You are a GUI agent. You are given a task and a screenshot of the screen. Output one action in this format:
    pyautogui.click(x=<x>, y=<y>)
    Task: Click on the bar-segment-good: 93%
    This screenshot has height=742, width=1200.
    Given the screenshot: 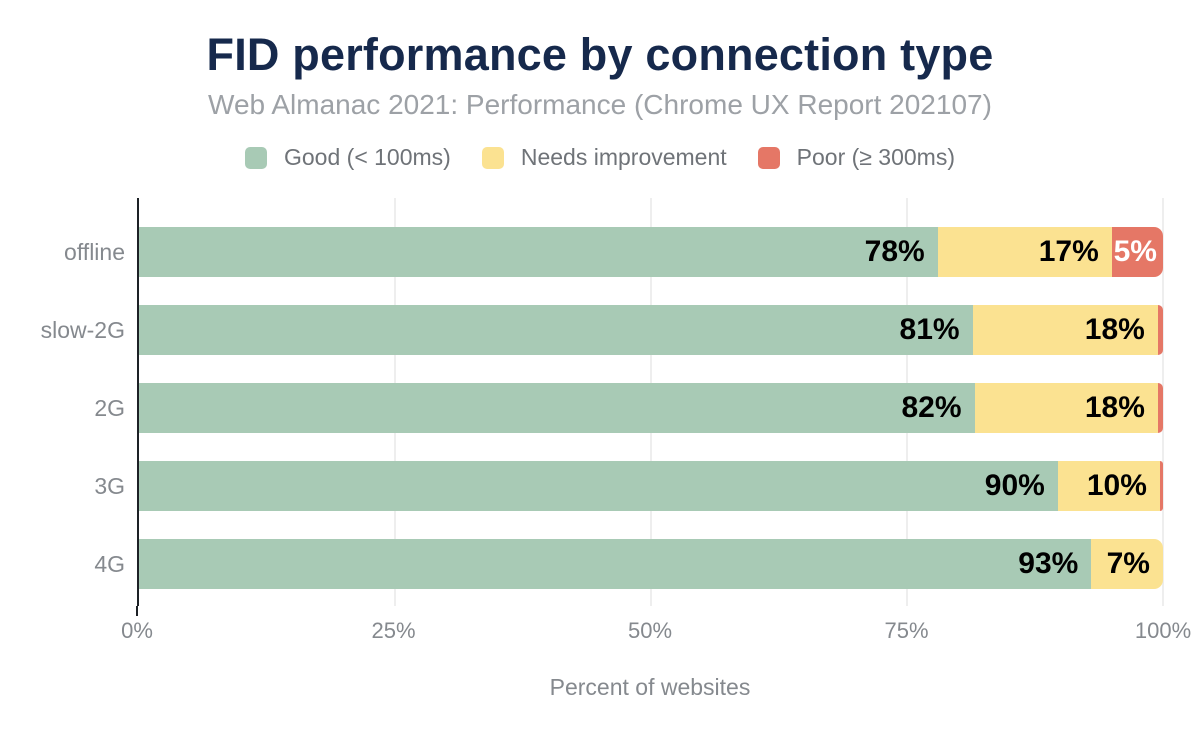 What is the action you would take?
    pyautogui.click(x=615, y=563)
    